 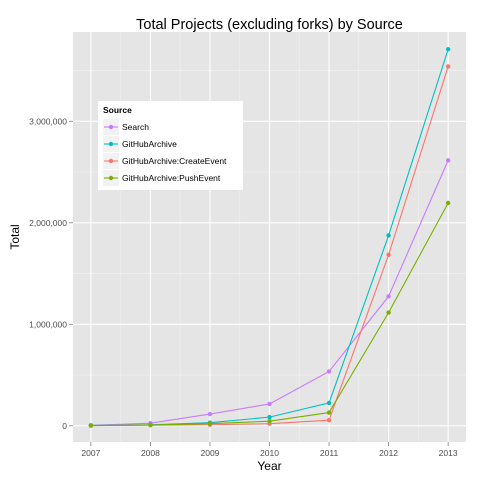 I want to click on y-tick-label: 1,000,000, so click(x=48, y=324).